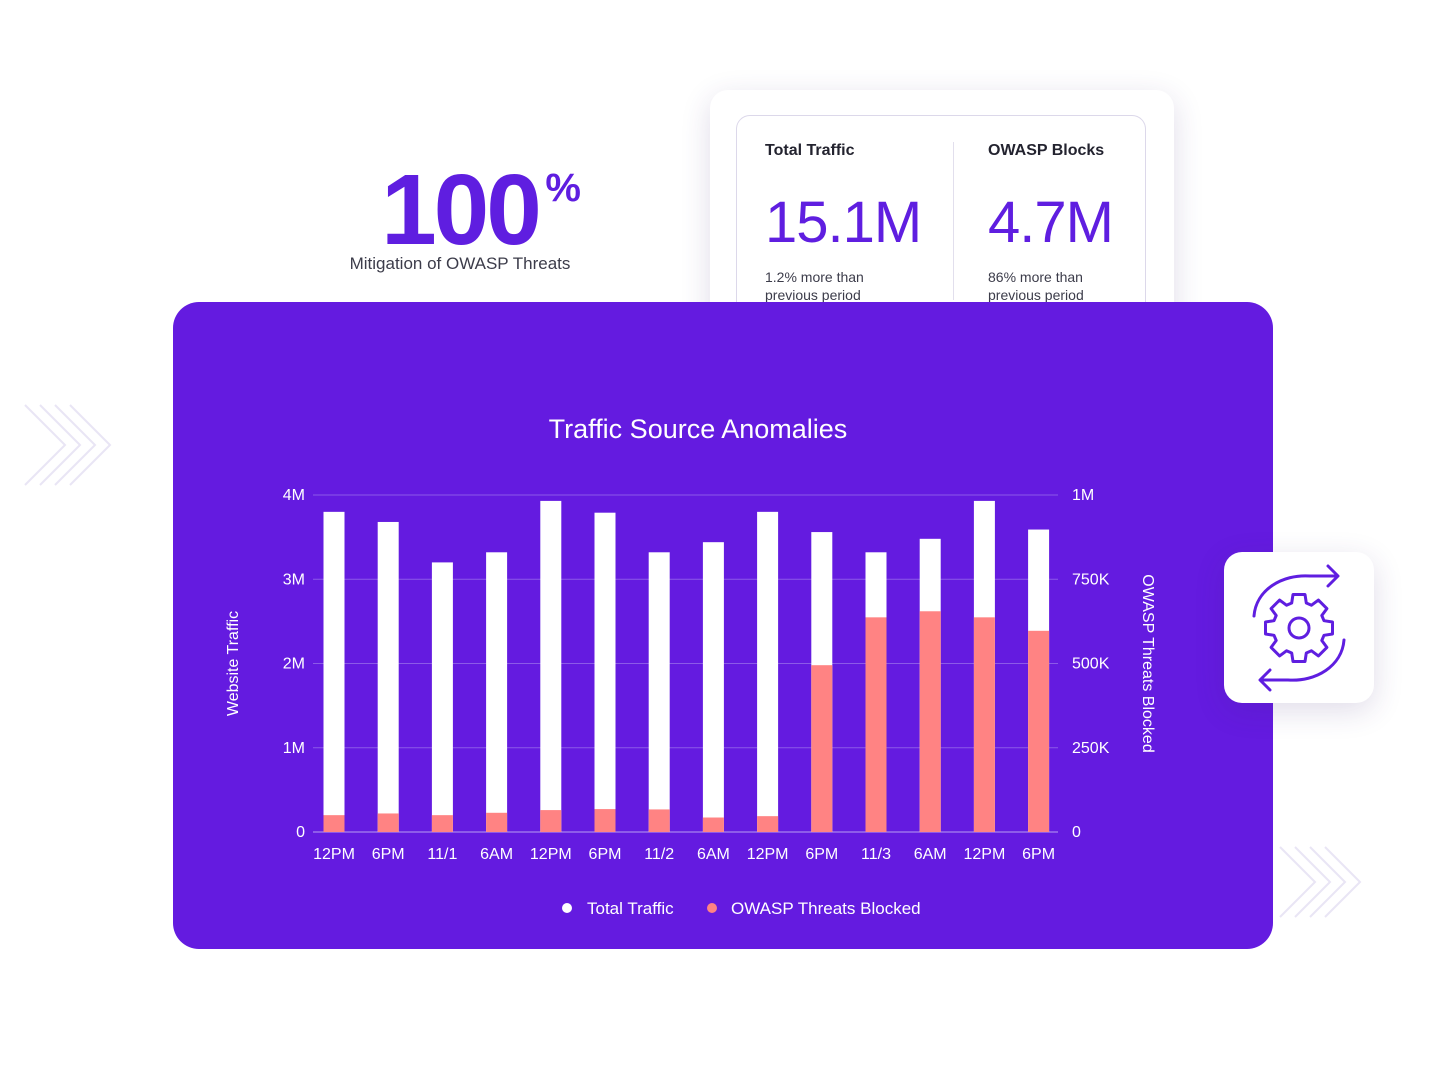  I want to click on y2-tick-label: 1M, so click(1083, 495).